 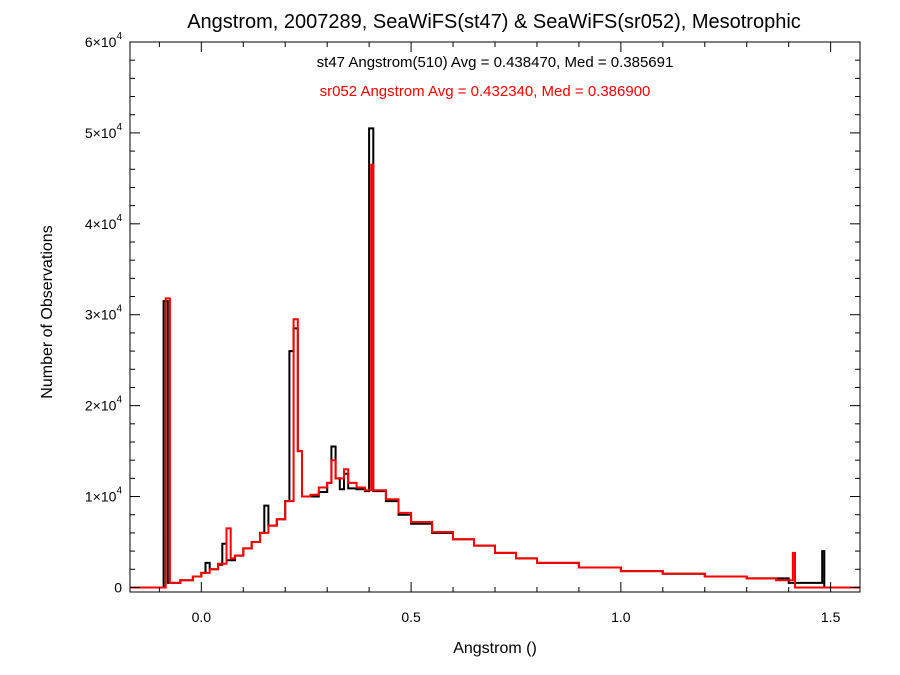 I want to click on y-tick-label: 3×10⁴, so click(x=104, y=313).